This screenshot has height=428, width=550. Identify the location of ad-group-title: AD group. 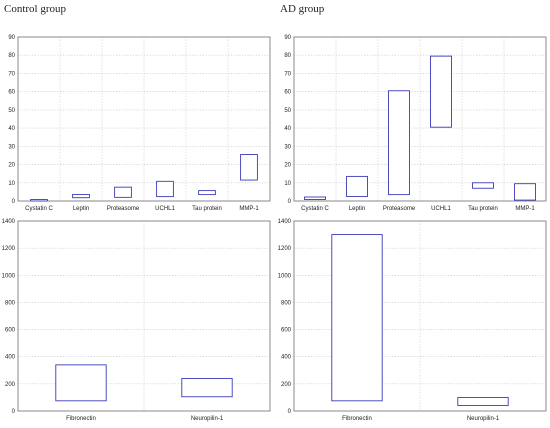
(302, 9).